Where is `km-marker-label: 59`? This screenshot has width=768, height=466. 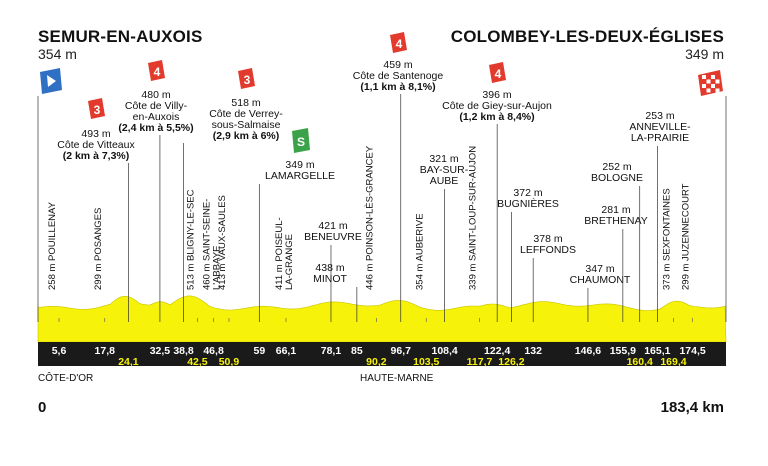 km-marker-label: 59 is located at coordinates (259, 351).